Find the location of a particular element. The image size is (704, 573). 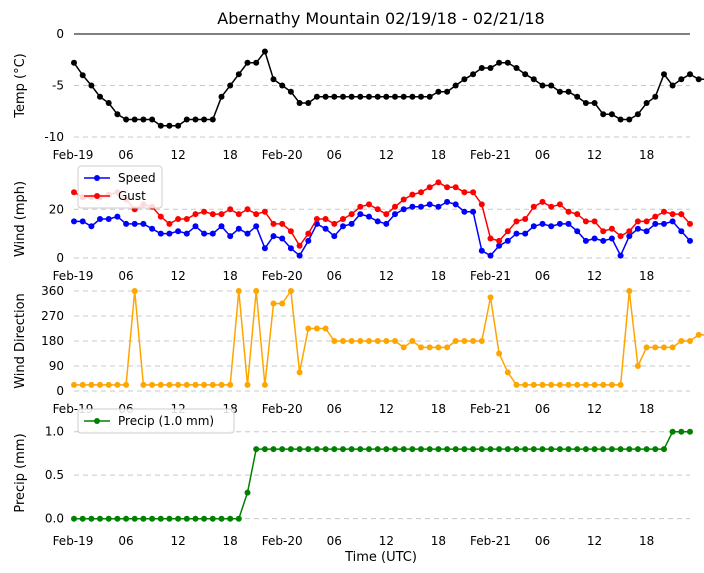

series-speed is located at coordinates (382, 228).